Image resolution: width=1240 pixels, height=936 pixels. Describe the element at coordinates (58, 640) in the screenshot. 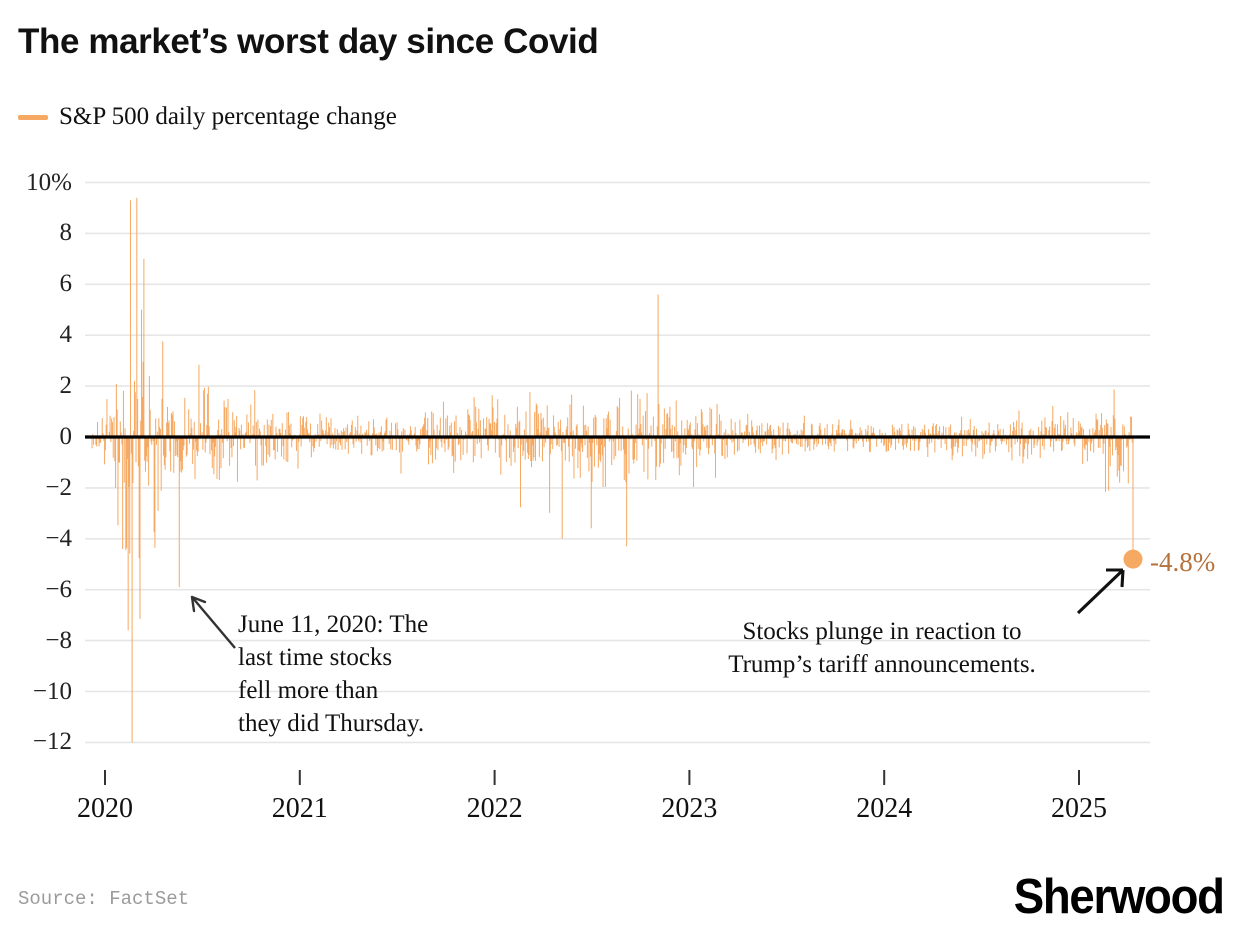

I see `y-axis-tick-label: −8` at that location.